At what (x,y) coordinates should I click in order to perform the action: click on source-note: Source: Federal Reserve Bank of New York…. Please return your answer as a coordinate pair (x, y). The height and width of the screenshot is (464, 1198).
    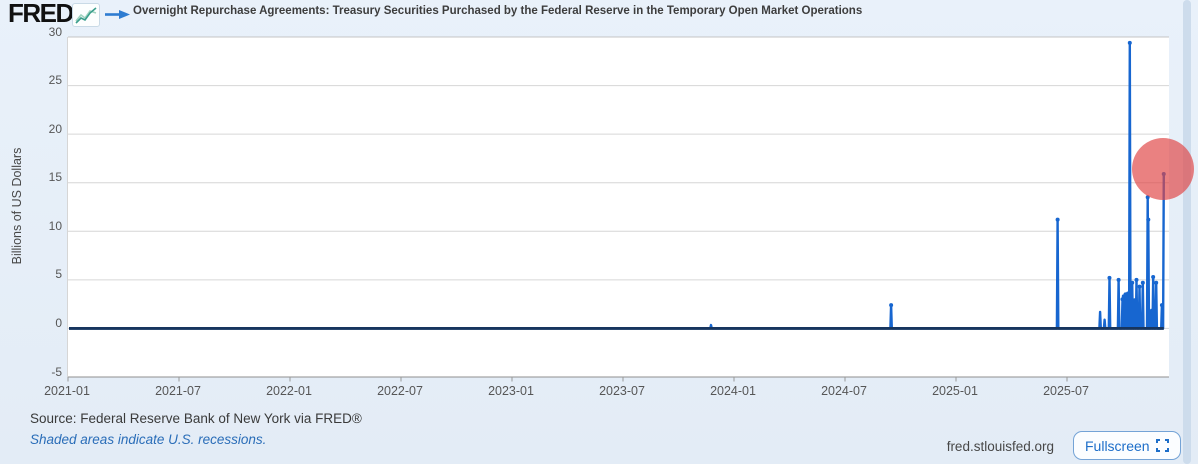
    Looking at the image, I should click on (196, 418).